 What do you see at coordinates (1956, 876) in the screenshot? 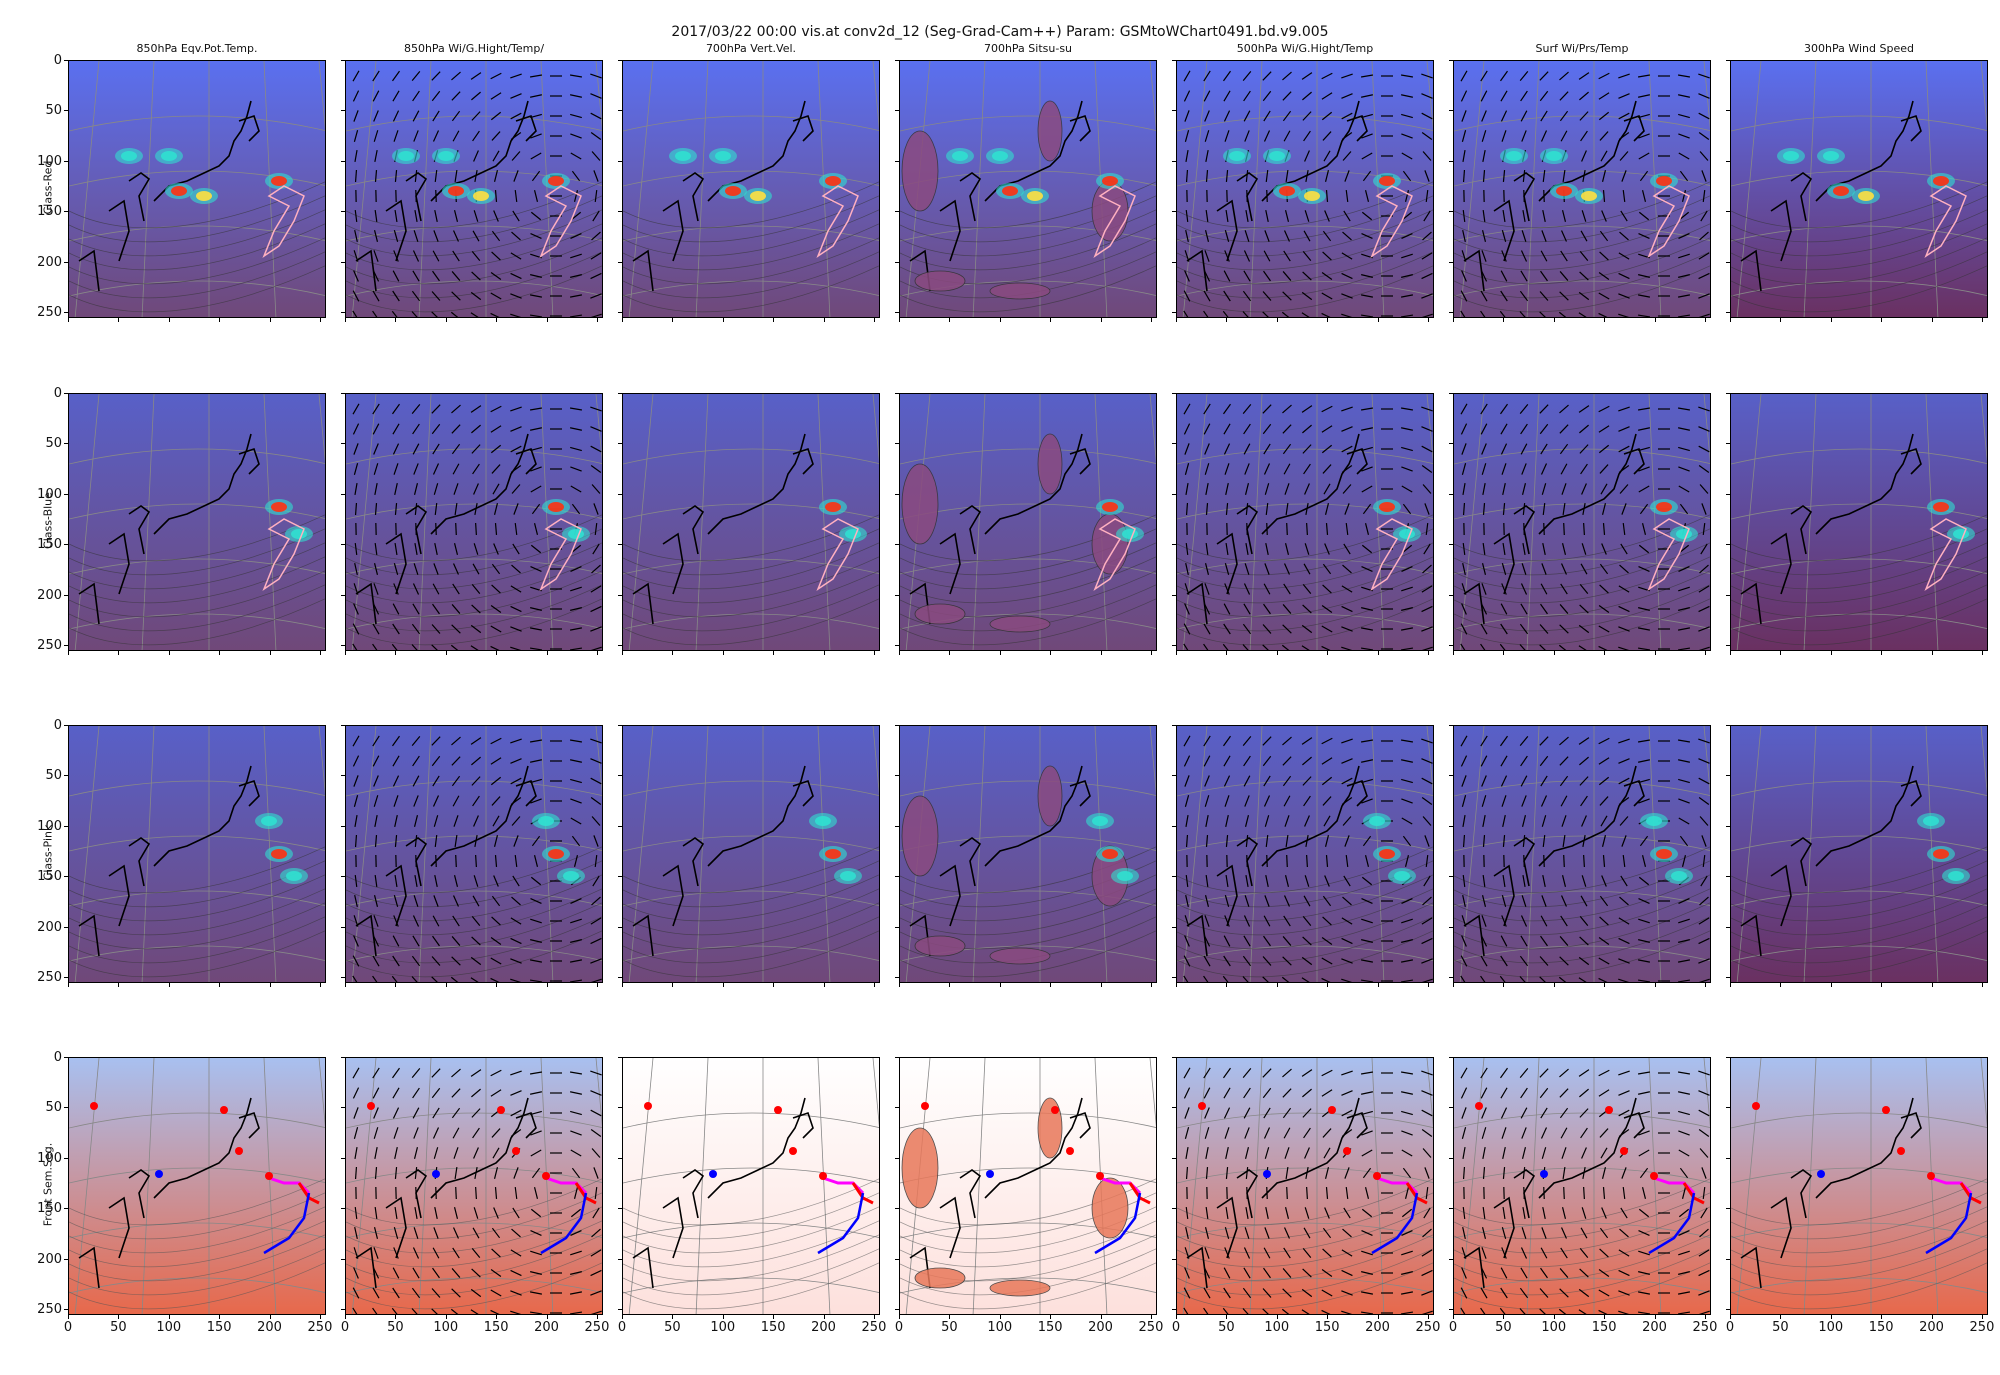
I see `cam-hotspot` at bounding box center [1956, 876].